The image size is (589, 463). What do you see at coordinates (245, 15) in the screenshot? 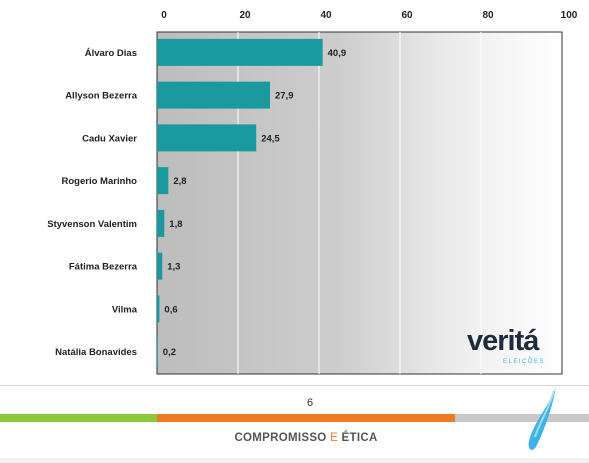
I see `x-tick-label: 20` at bounding box center [245, 15].